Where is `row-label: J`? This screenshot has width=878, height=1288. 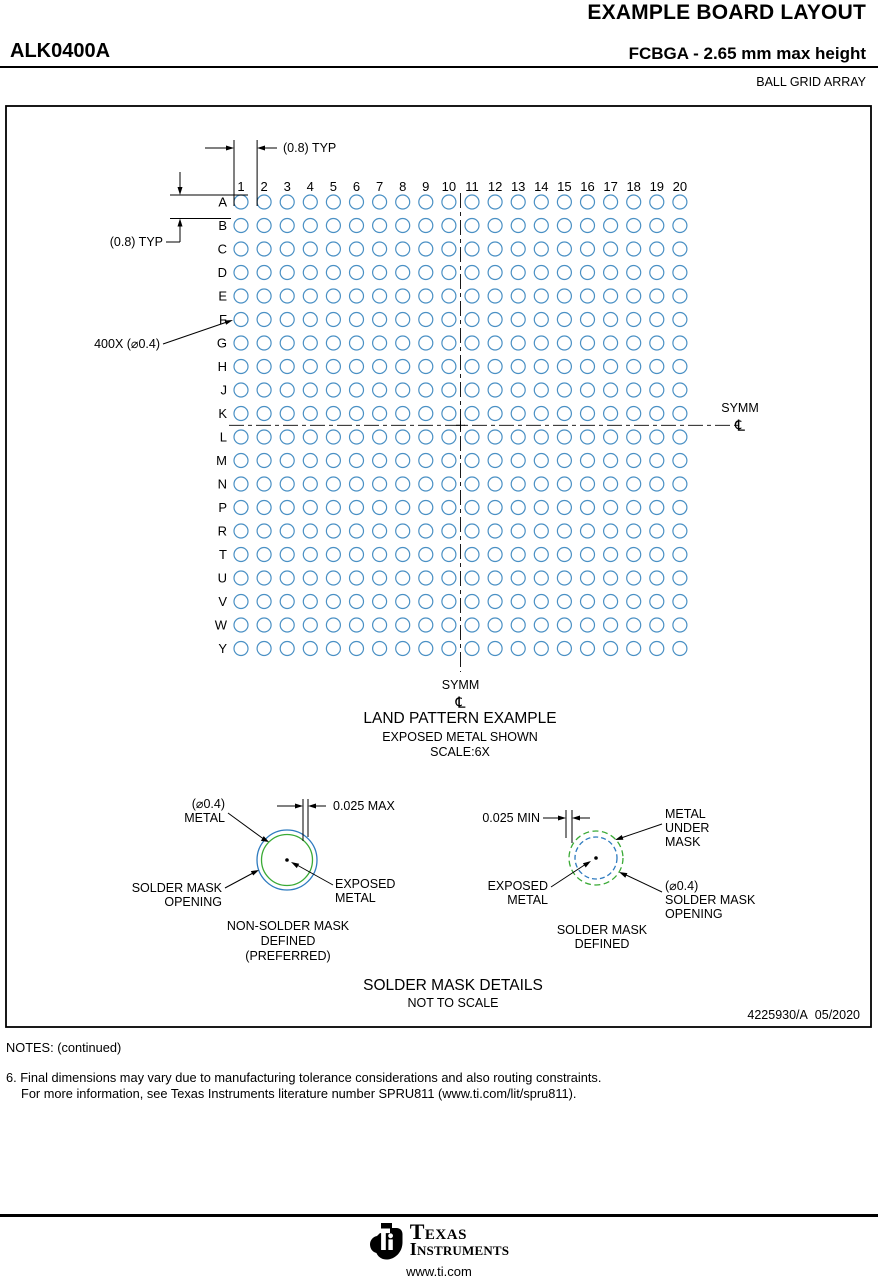 row-label: J is located at coordinates (224, 390).